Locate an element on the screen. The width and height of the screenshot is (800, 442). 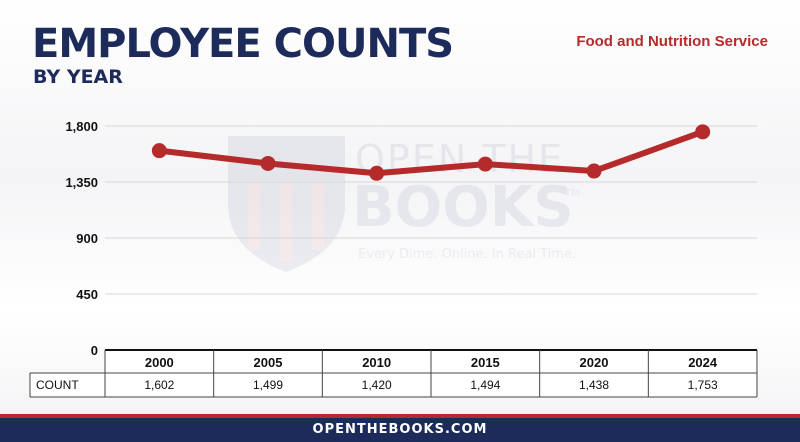
y-tick-label: 1,350 is located at coordinates (81, 182).